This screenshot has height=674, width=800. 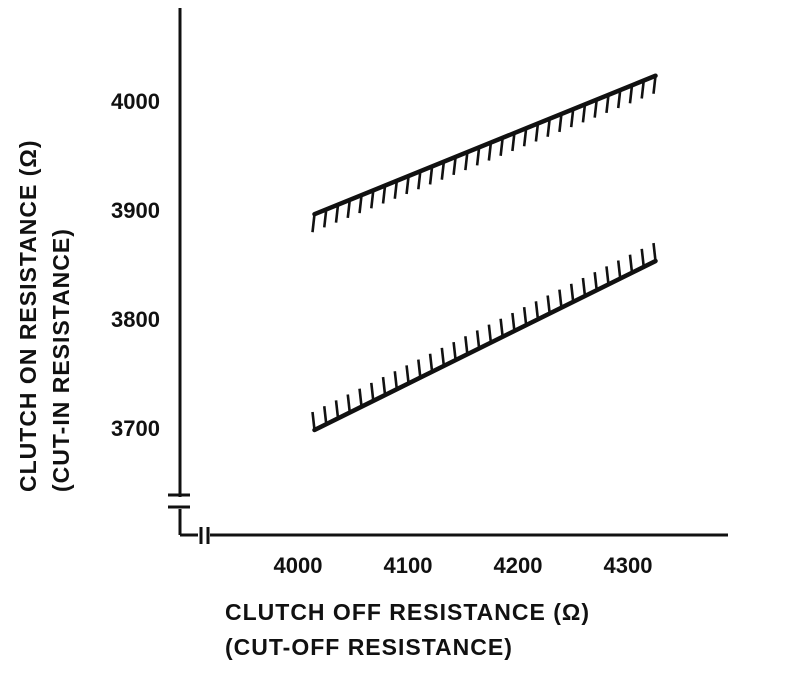 What do you see at coordinates (628, 565) in the screenshot?
I see `x-tick-label: 4300` at bounding box center [628, 565].